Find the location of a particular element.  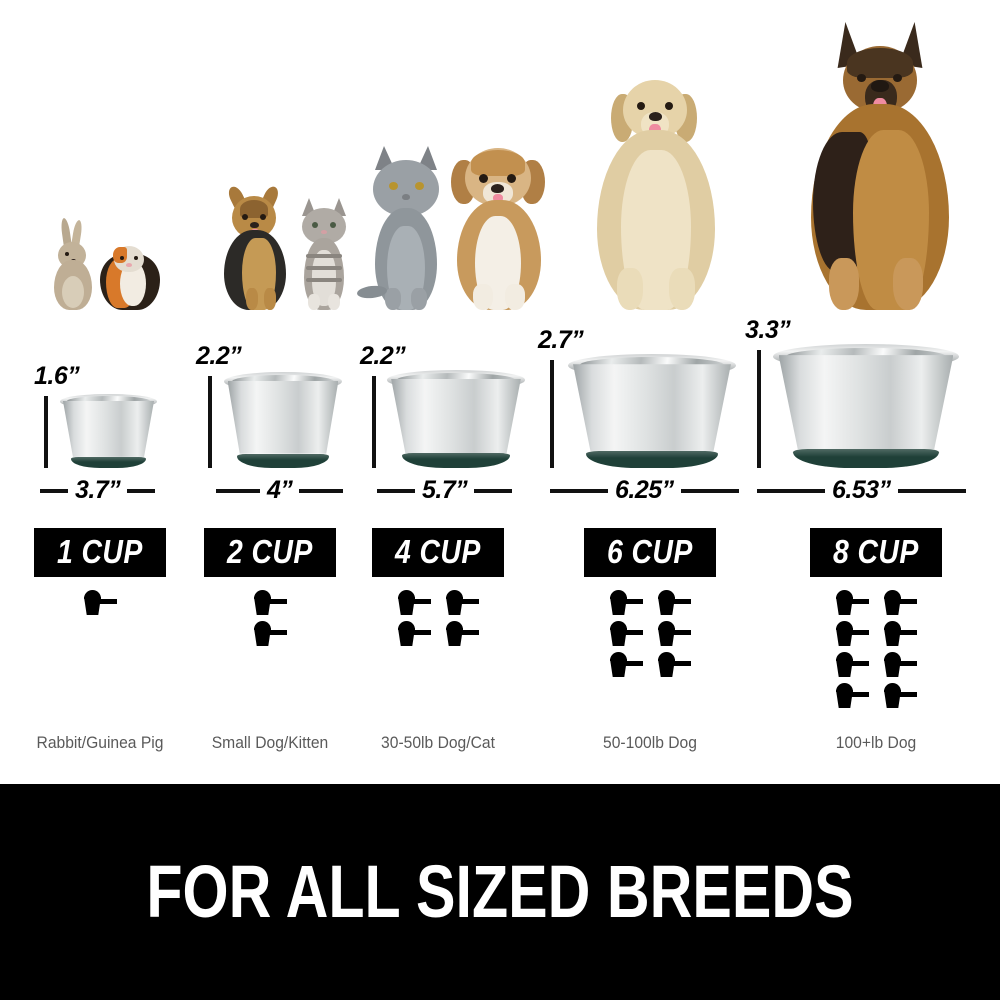

bowl-width-label-3: 5.7” is located at coordinates (445, 490).